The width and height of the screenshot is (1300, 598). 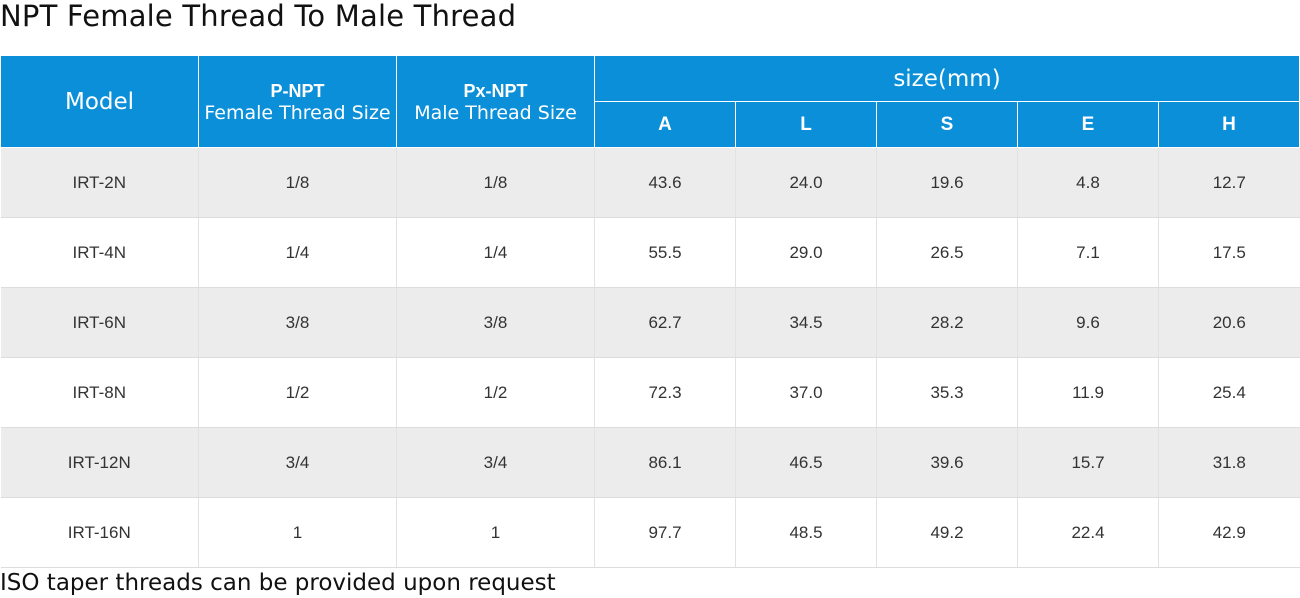 What do you see at coordinates (1229, 462) in the screenshot?
I see `cell-h: 31.8` at bounding box center [1229, 462].